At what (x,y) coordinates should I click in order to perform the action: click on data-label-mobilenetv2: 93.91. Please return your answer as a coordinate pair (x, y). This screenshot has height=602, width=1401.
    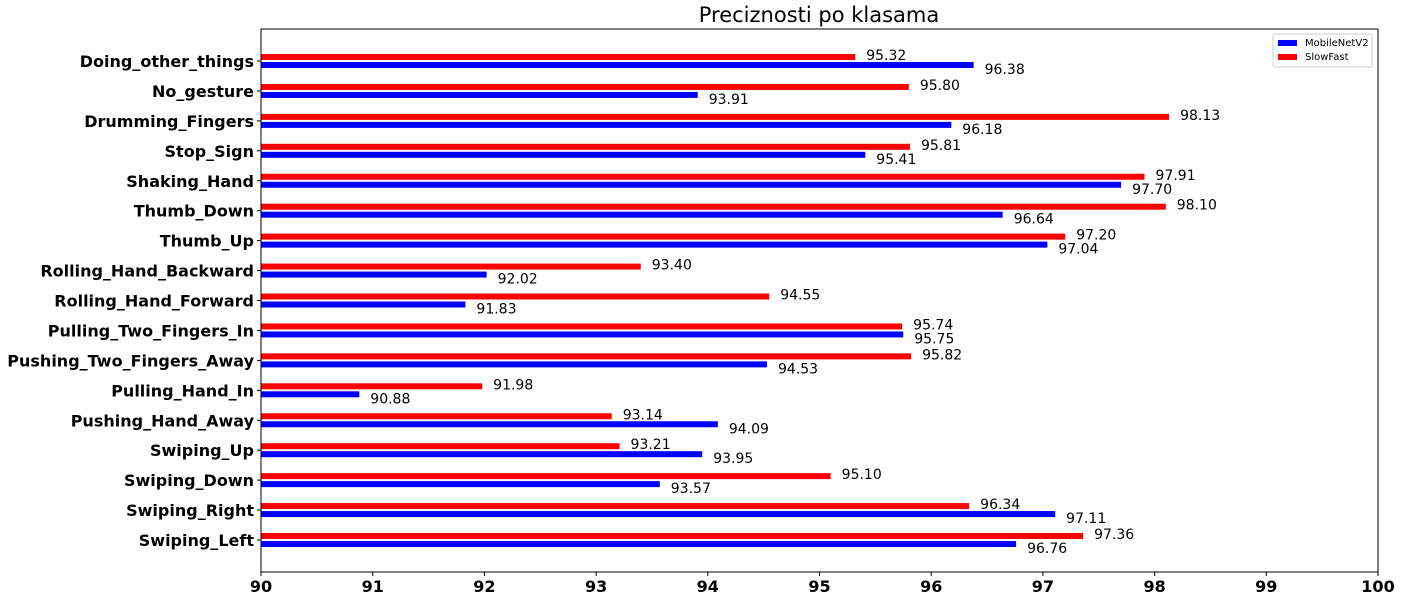
    Looking at the image, I should click on (729, 100).